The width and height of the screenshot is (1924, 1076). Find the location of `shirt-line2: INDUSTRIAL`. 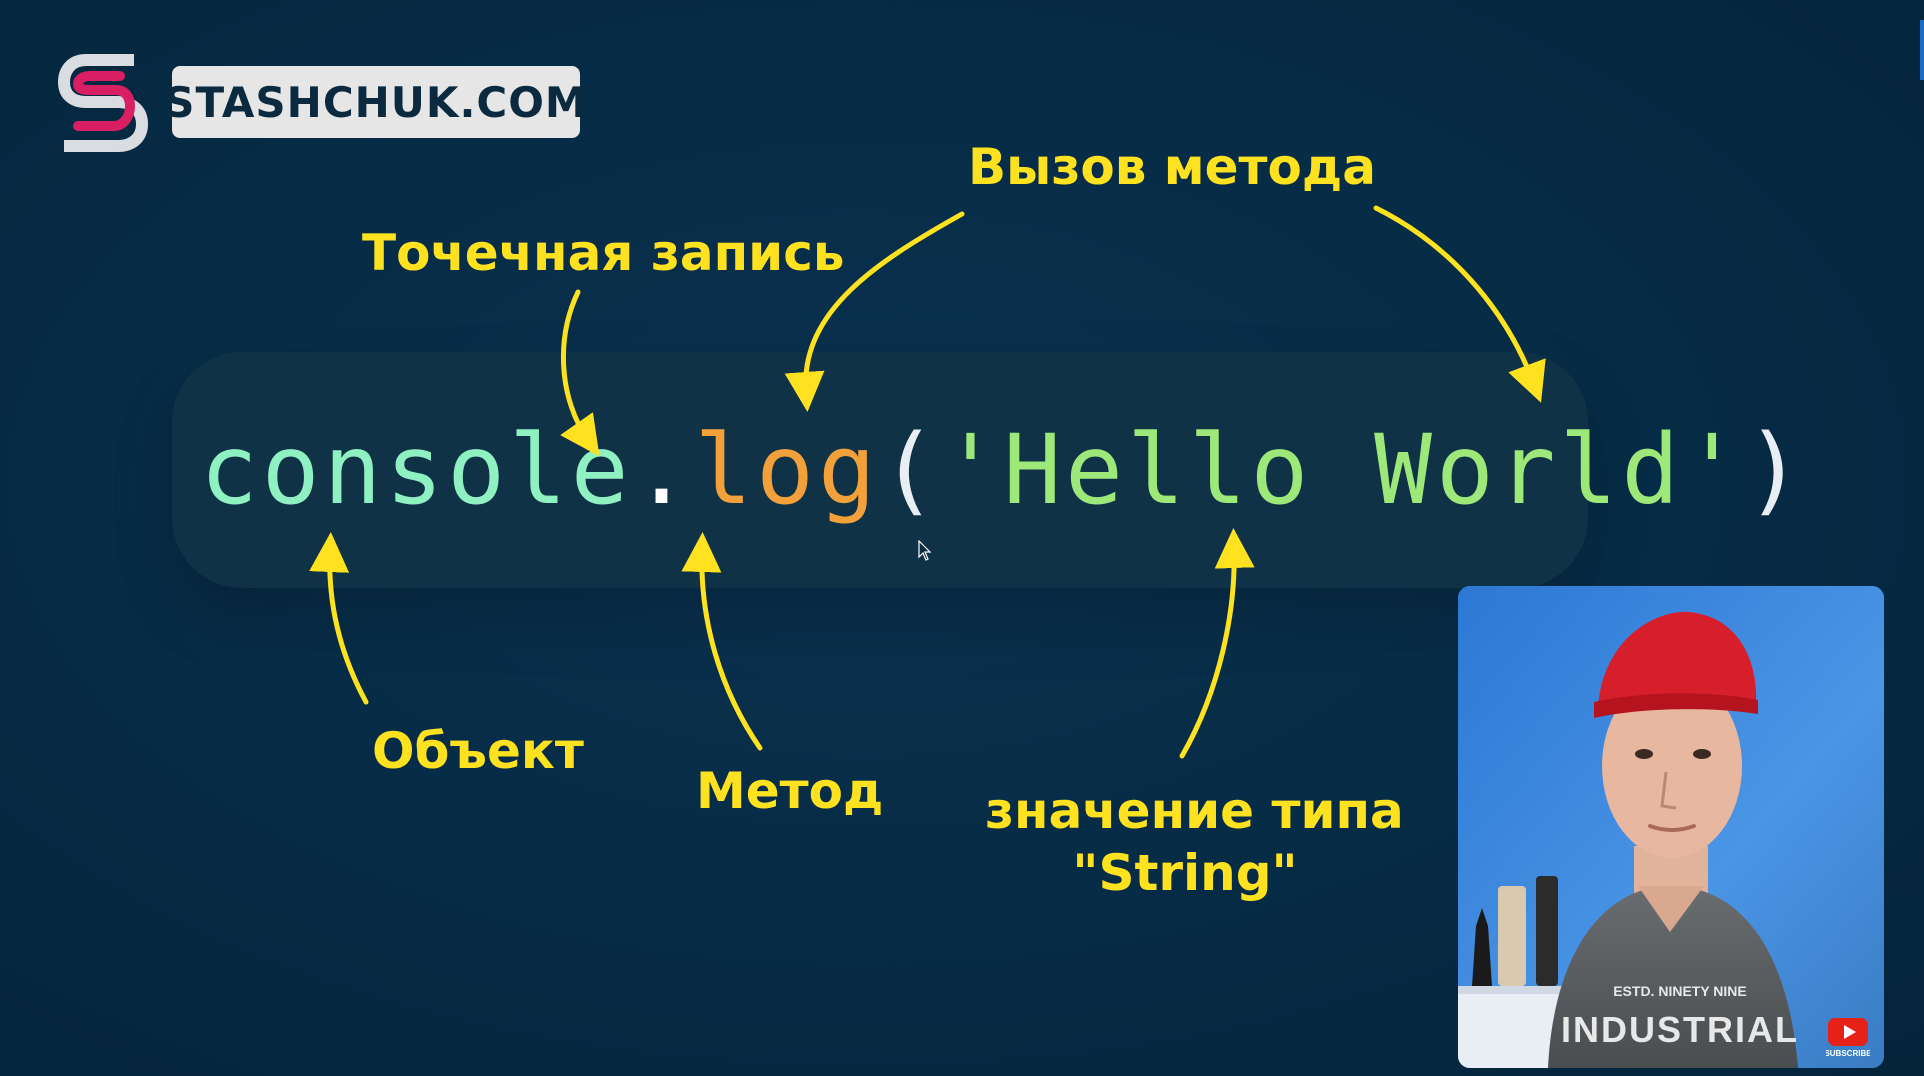

shirt-line2: INDUSTRIAL is located at coordinates (1680, 1029).